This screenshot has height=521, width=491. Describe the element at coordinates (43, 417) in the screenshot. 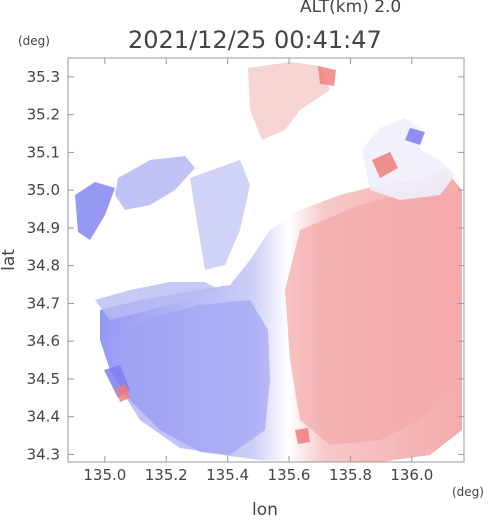

I see `y-tick-label: 34.4` at that location.